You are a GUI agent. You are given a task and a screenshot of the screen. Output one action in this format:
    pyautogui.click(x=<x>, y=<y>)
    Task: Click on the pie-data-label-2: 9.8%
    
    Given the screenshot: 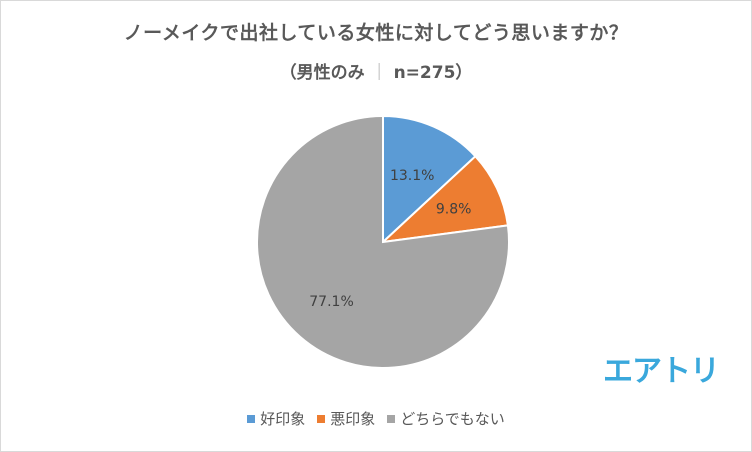 What is the action you would take?
    pyautogui.click(x=454, y=210)
    